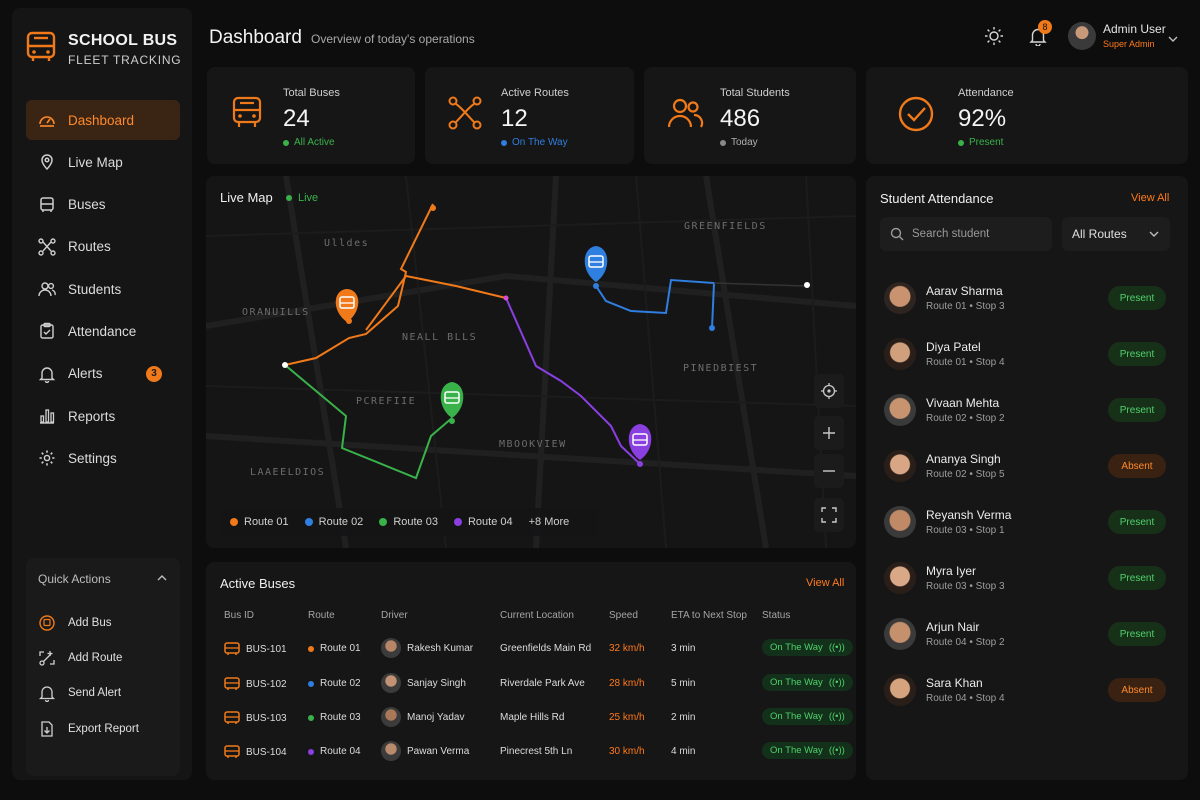 This screenshot has height=800, width=1200. I want to click on routes-icon, so click(47, 247).